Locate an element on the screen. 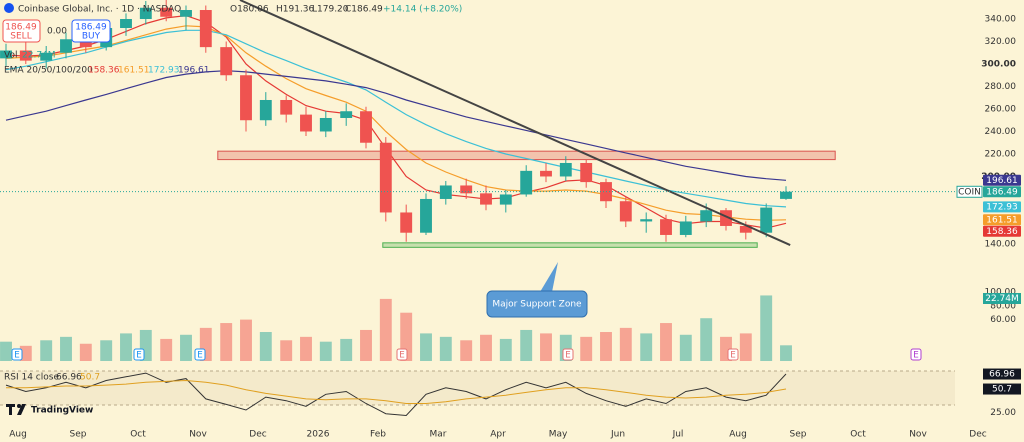 This screenshot has height=442, width=1024. x-tick-label: Dec is located at coordinates (257, 435).